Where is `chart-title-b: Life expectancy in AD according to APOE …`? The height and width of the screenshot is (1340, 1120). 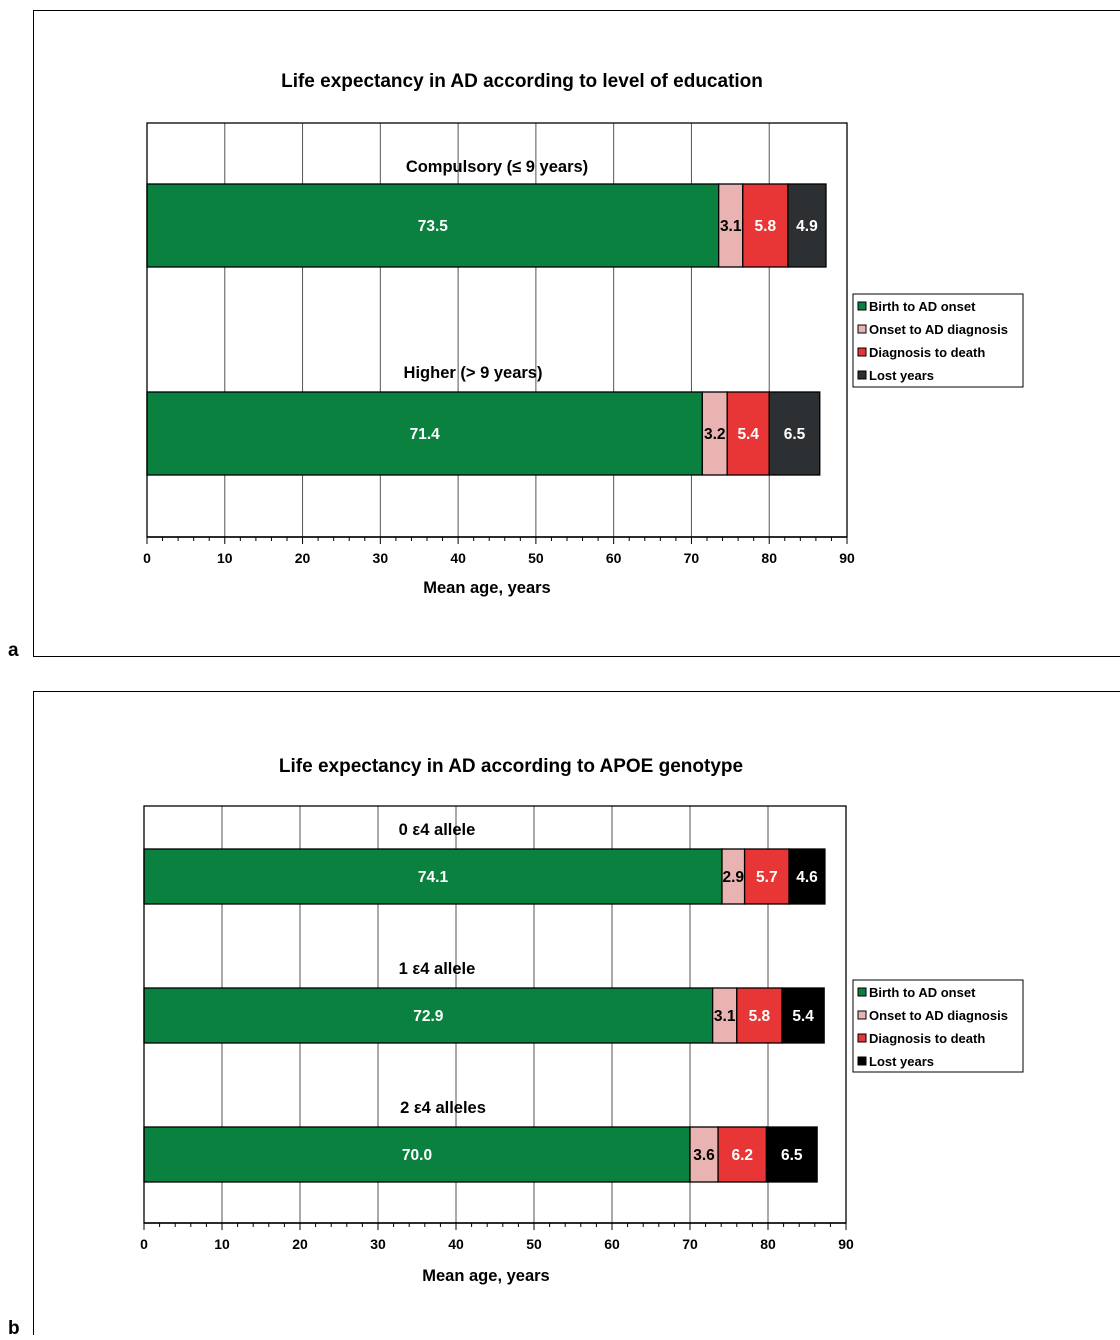 chart-title-b: Life expectancy in AD according to APOE … is located at coordinates (511, 766).